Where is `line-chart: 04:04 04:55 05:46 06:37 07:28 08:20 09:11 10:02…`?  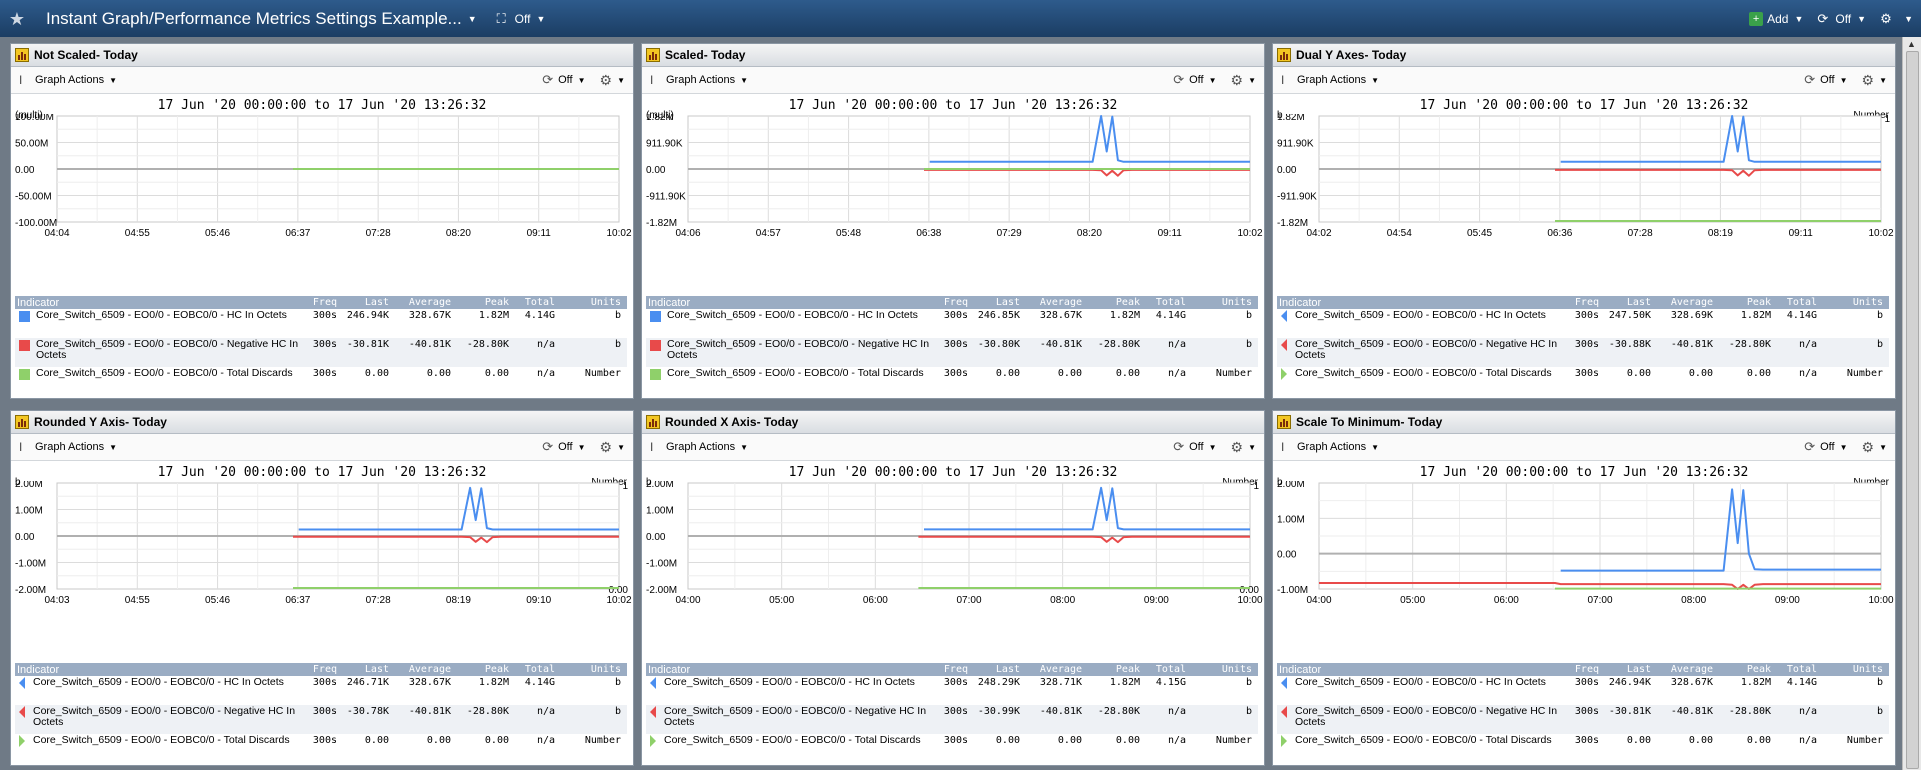 line-chart: 04:04 04:55 05:46 06:37 07:28 08:20 09:11 10:02… is located at coordinates (322, 204).